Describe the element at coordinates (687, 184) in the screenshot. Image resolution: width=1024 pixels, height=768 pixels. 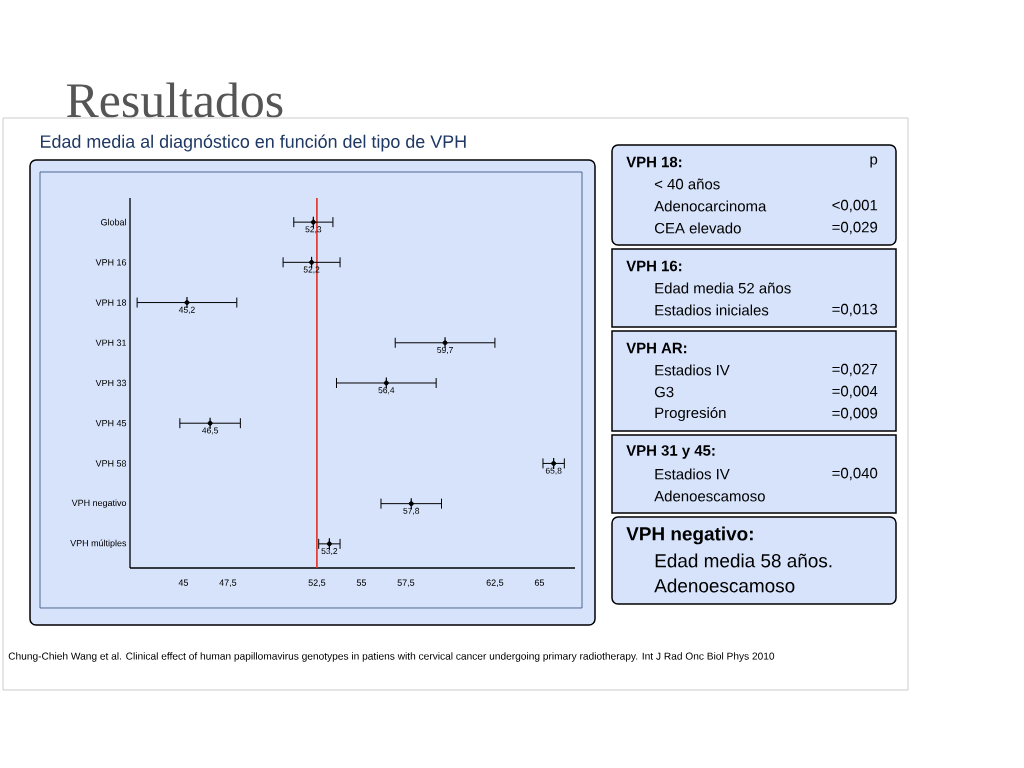
I see `text: < 40 años` at that location.